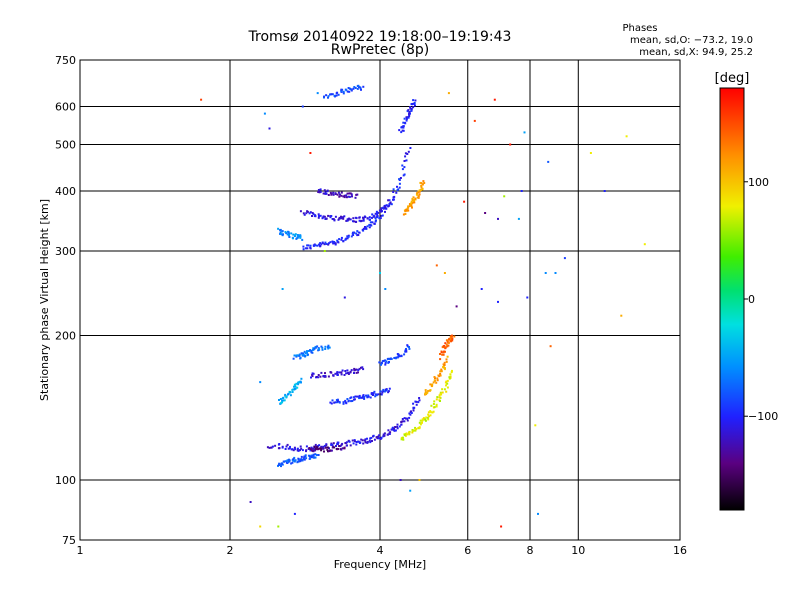 Image resolution: width=800 pixels, height=600 pixels. Describe the element at coordinates (65, 251) in the screenshot. I see `y-tick-label: 300` at that location.